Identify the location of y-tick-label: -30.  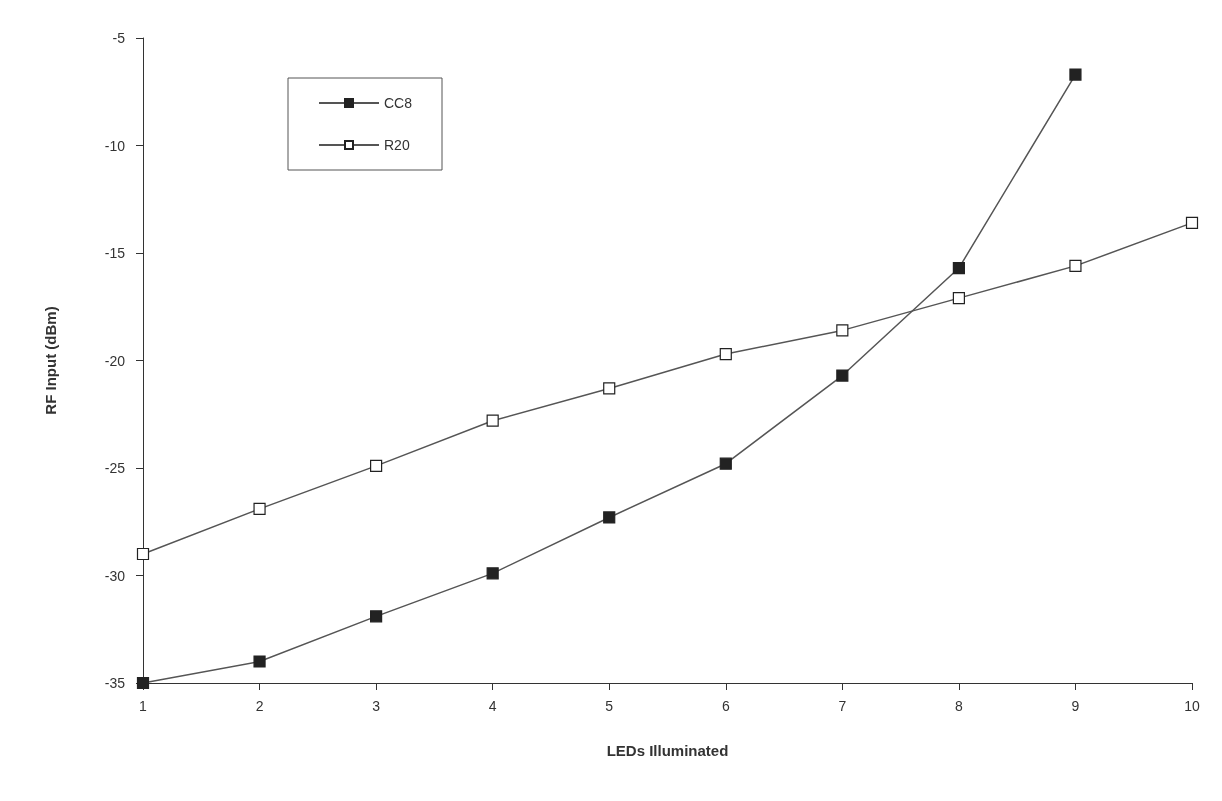
(115, 575).